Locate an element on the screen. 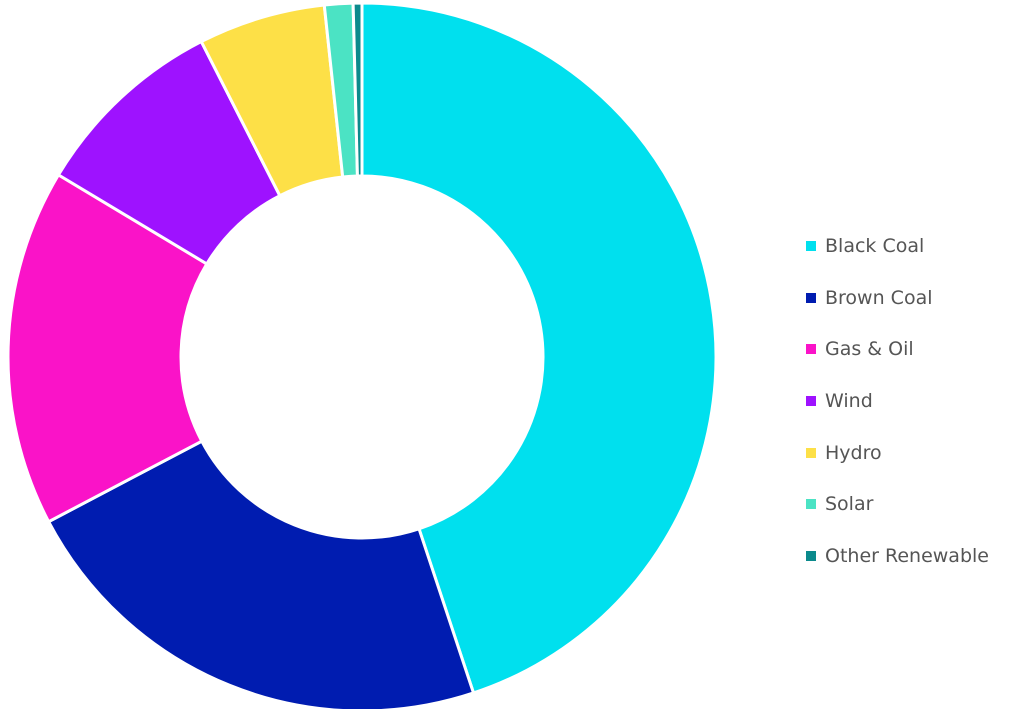  legend-swatch-wind is located at coordinates (811, 401).